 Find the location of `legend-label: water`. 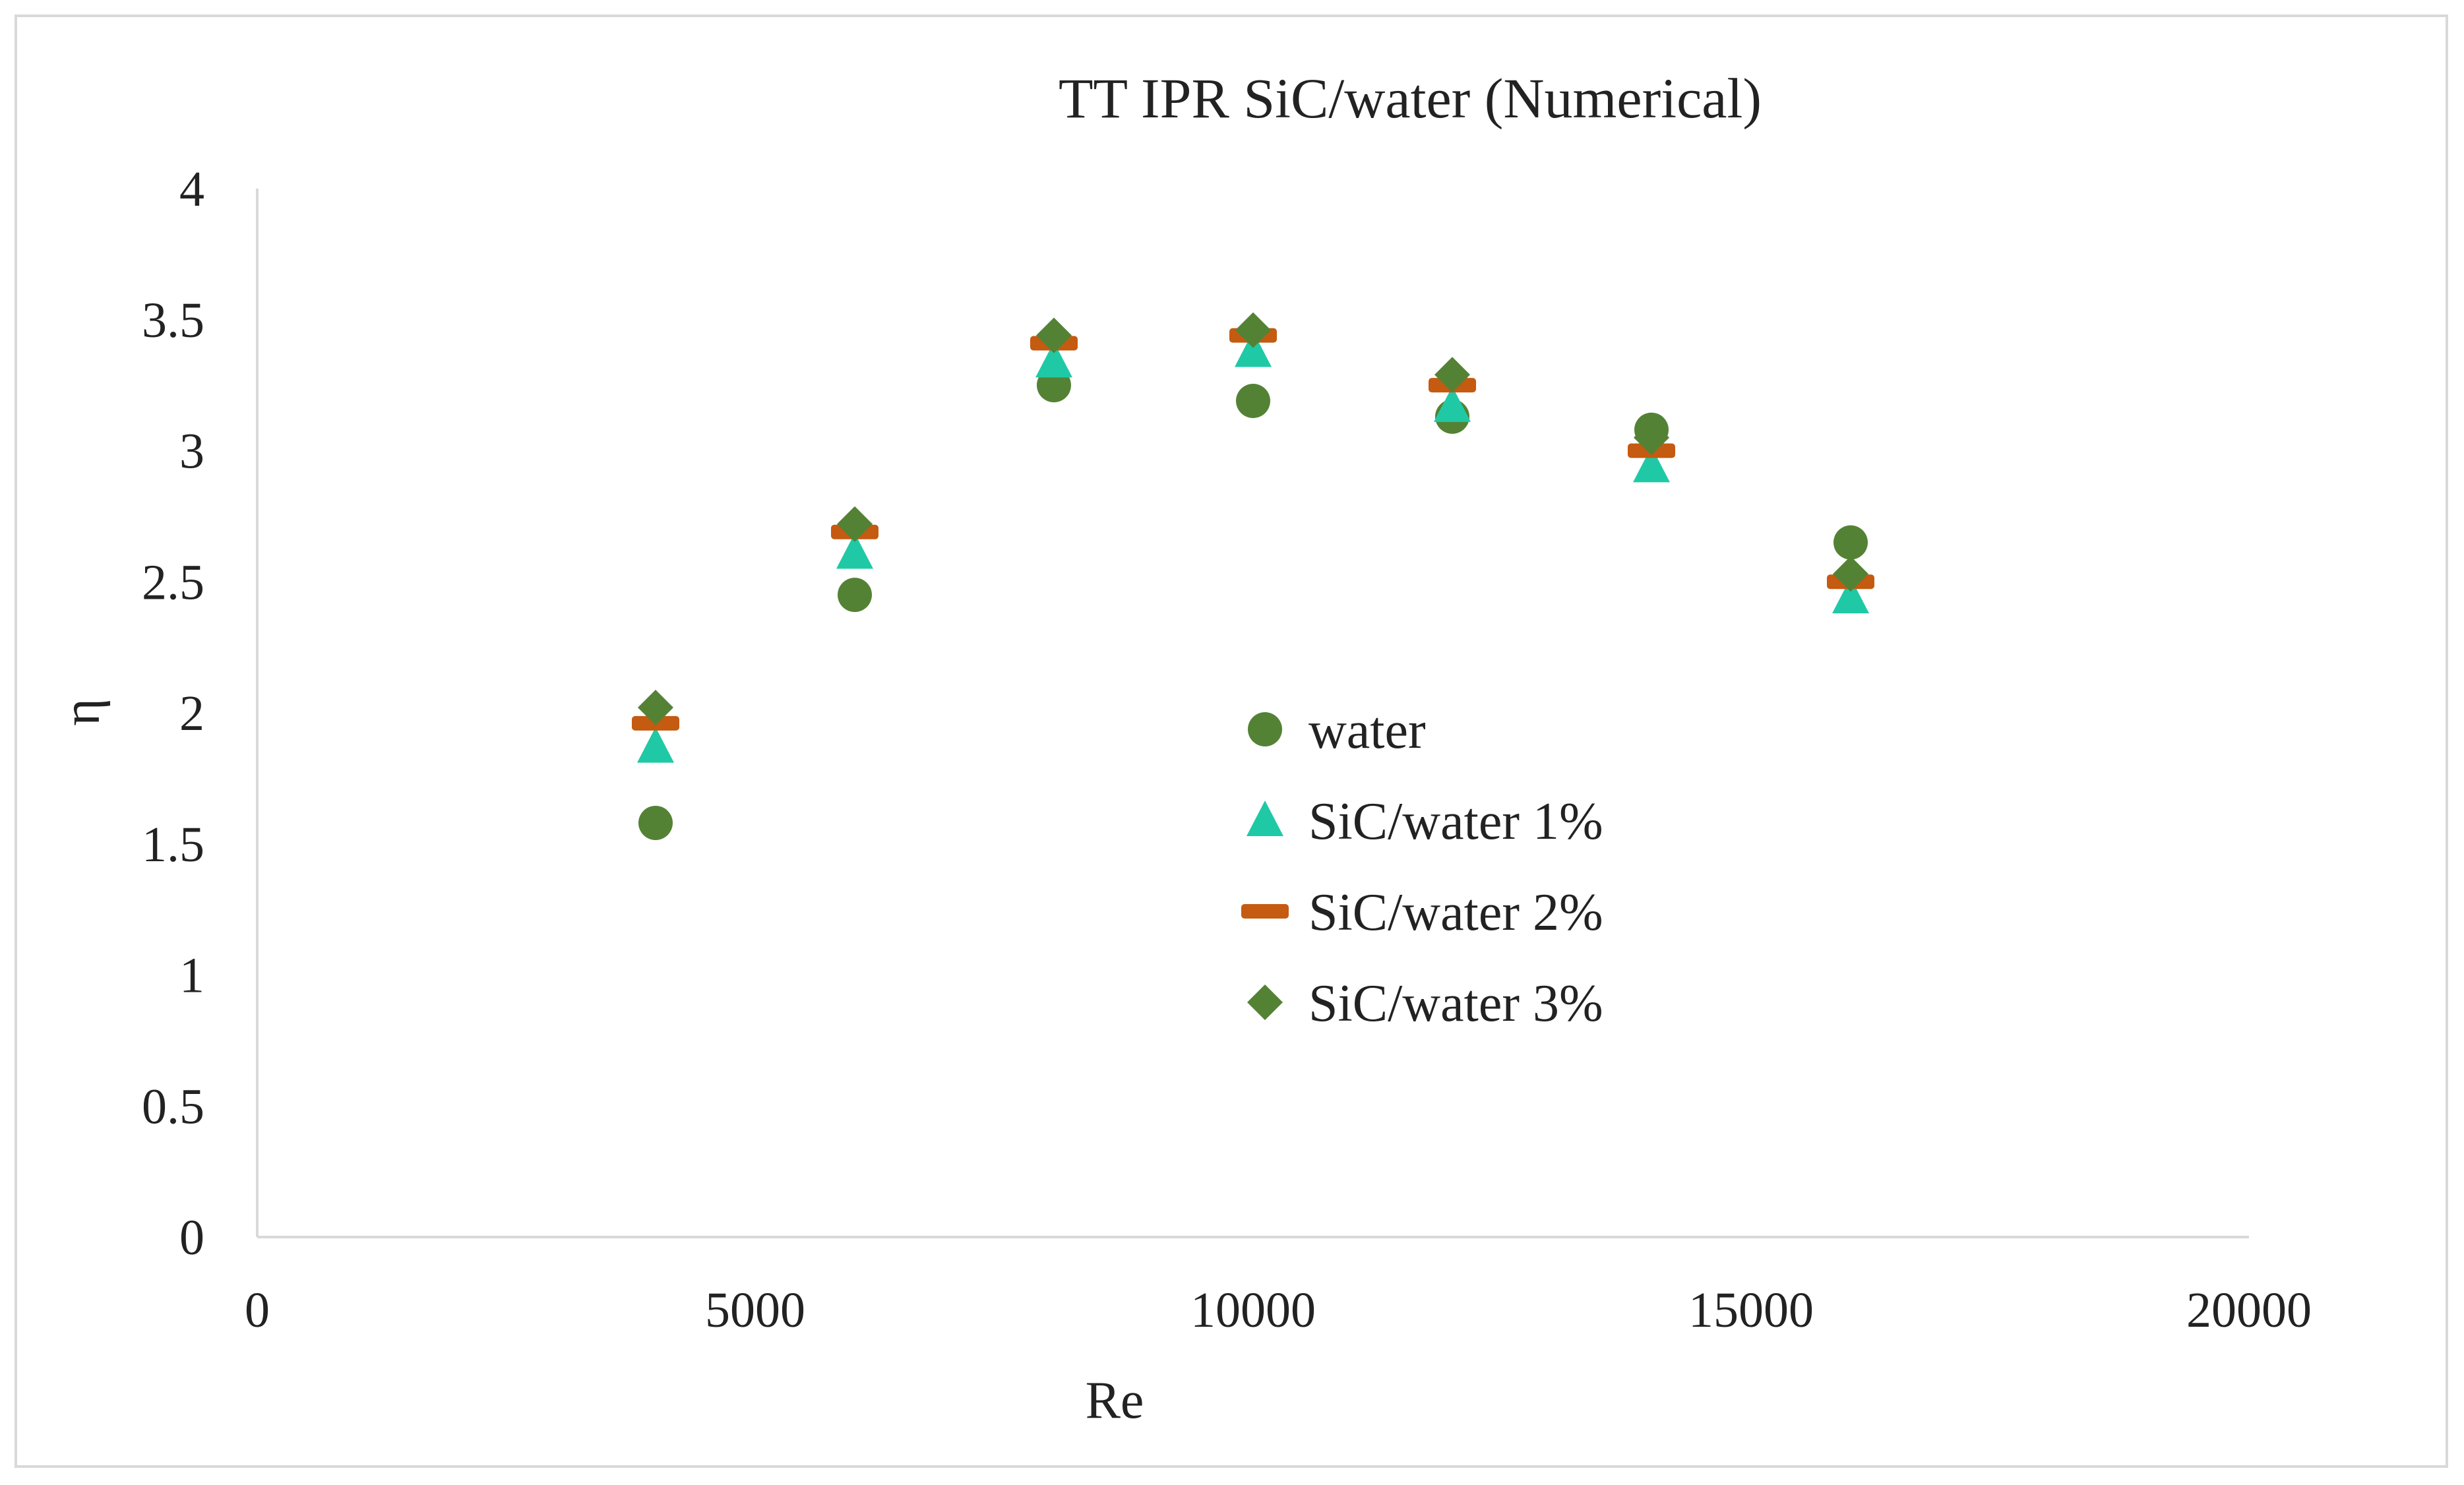

legend-label: water is located at coordinates (1367, 731).